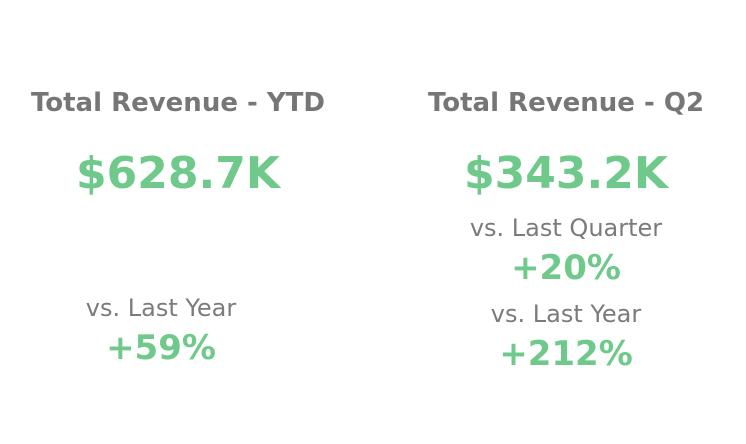 This screenshot has height=444, width=746. Describe the element at coordinates (566, 103) in the screenshot. I see `q2-title: Total Revenue - Q2` at that location.